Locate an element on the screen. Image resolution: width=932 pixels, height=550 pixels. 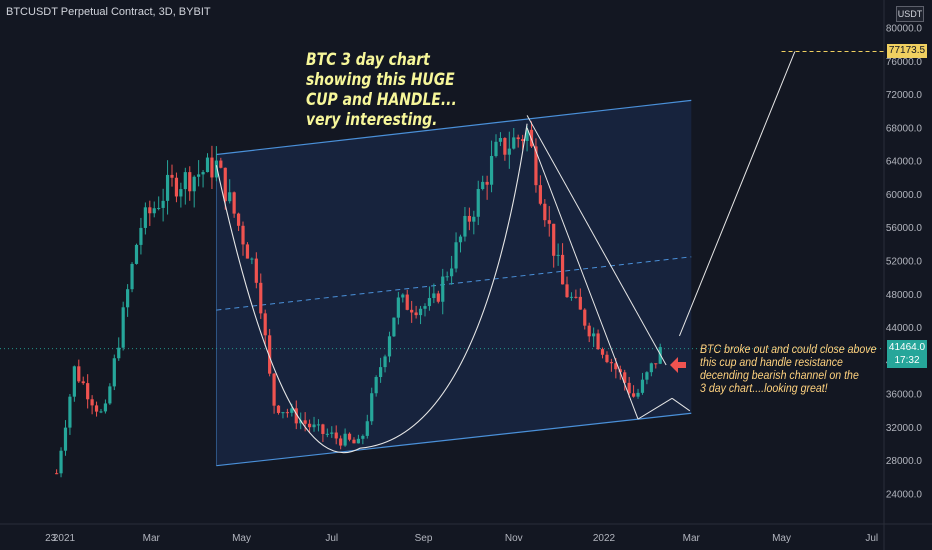
x-tick-label: Sep is located at coordinates (424, 538).